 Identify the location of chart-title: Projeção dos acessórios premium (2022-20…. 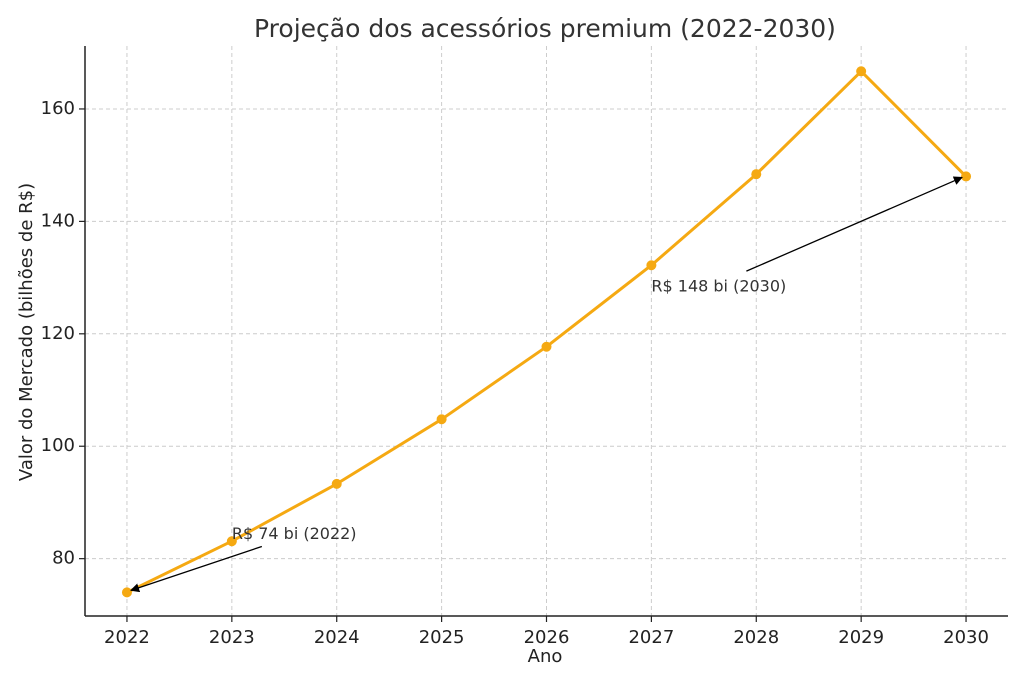
(545, 28).